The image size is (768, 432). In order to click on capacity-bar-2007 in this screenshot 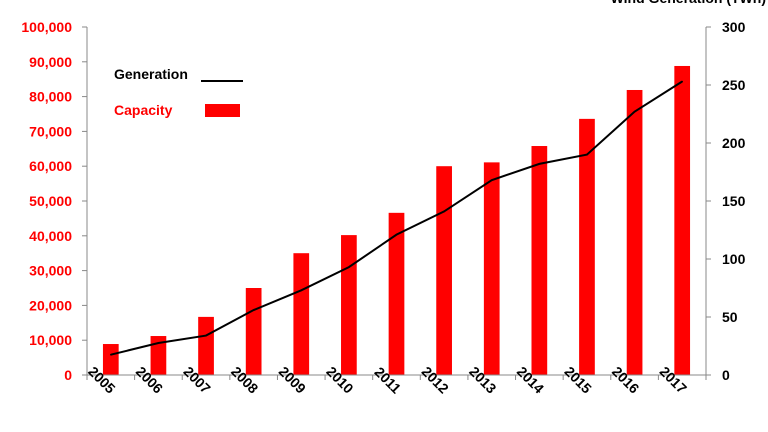, I will do `click(206, 345)`.